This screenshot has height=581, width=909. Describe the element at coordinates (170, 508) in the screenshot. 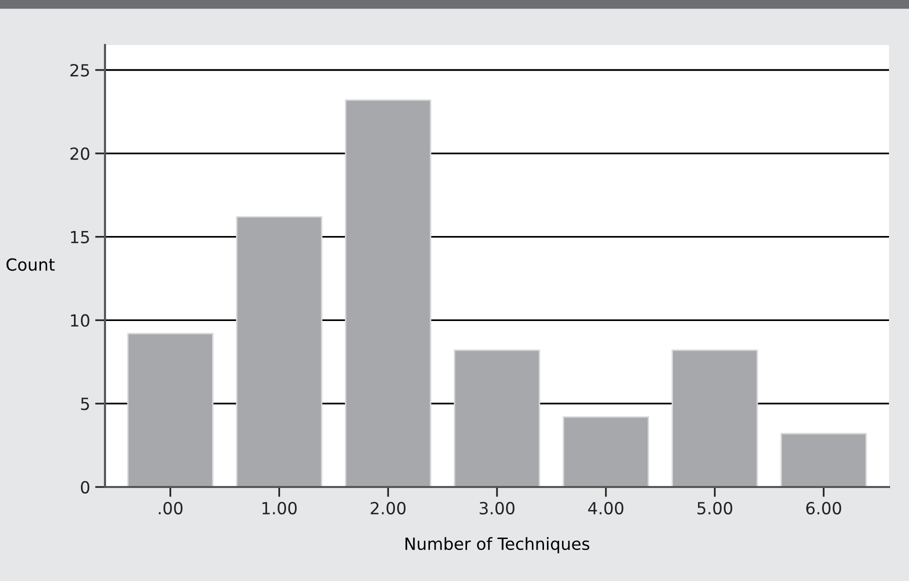

I see `x-tick-label: .00` at that location.